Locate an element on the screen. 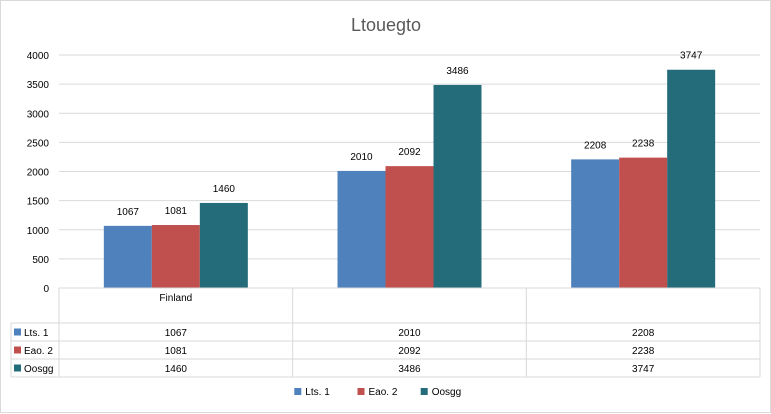 This screenshot has height=414, width=771. chart-title: Ltouegto is located at coordinates (386, 25).